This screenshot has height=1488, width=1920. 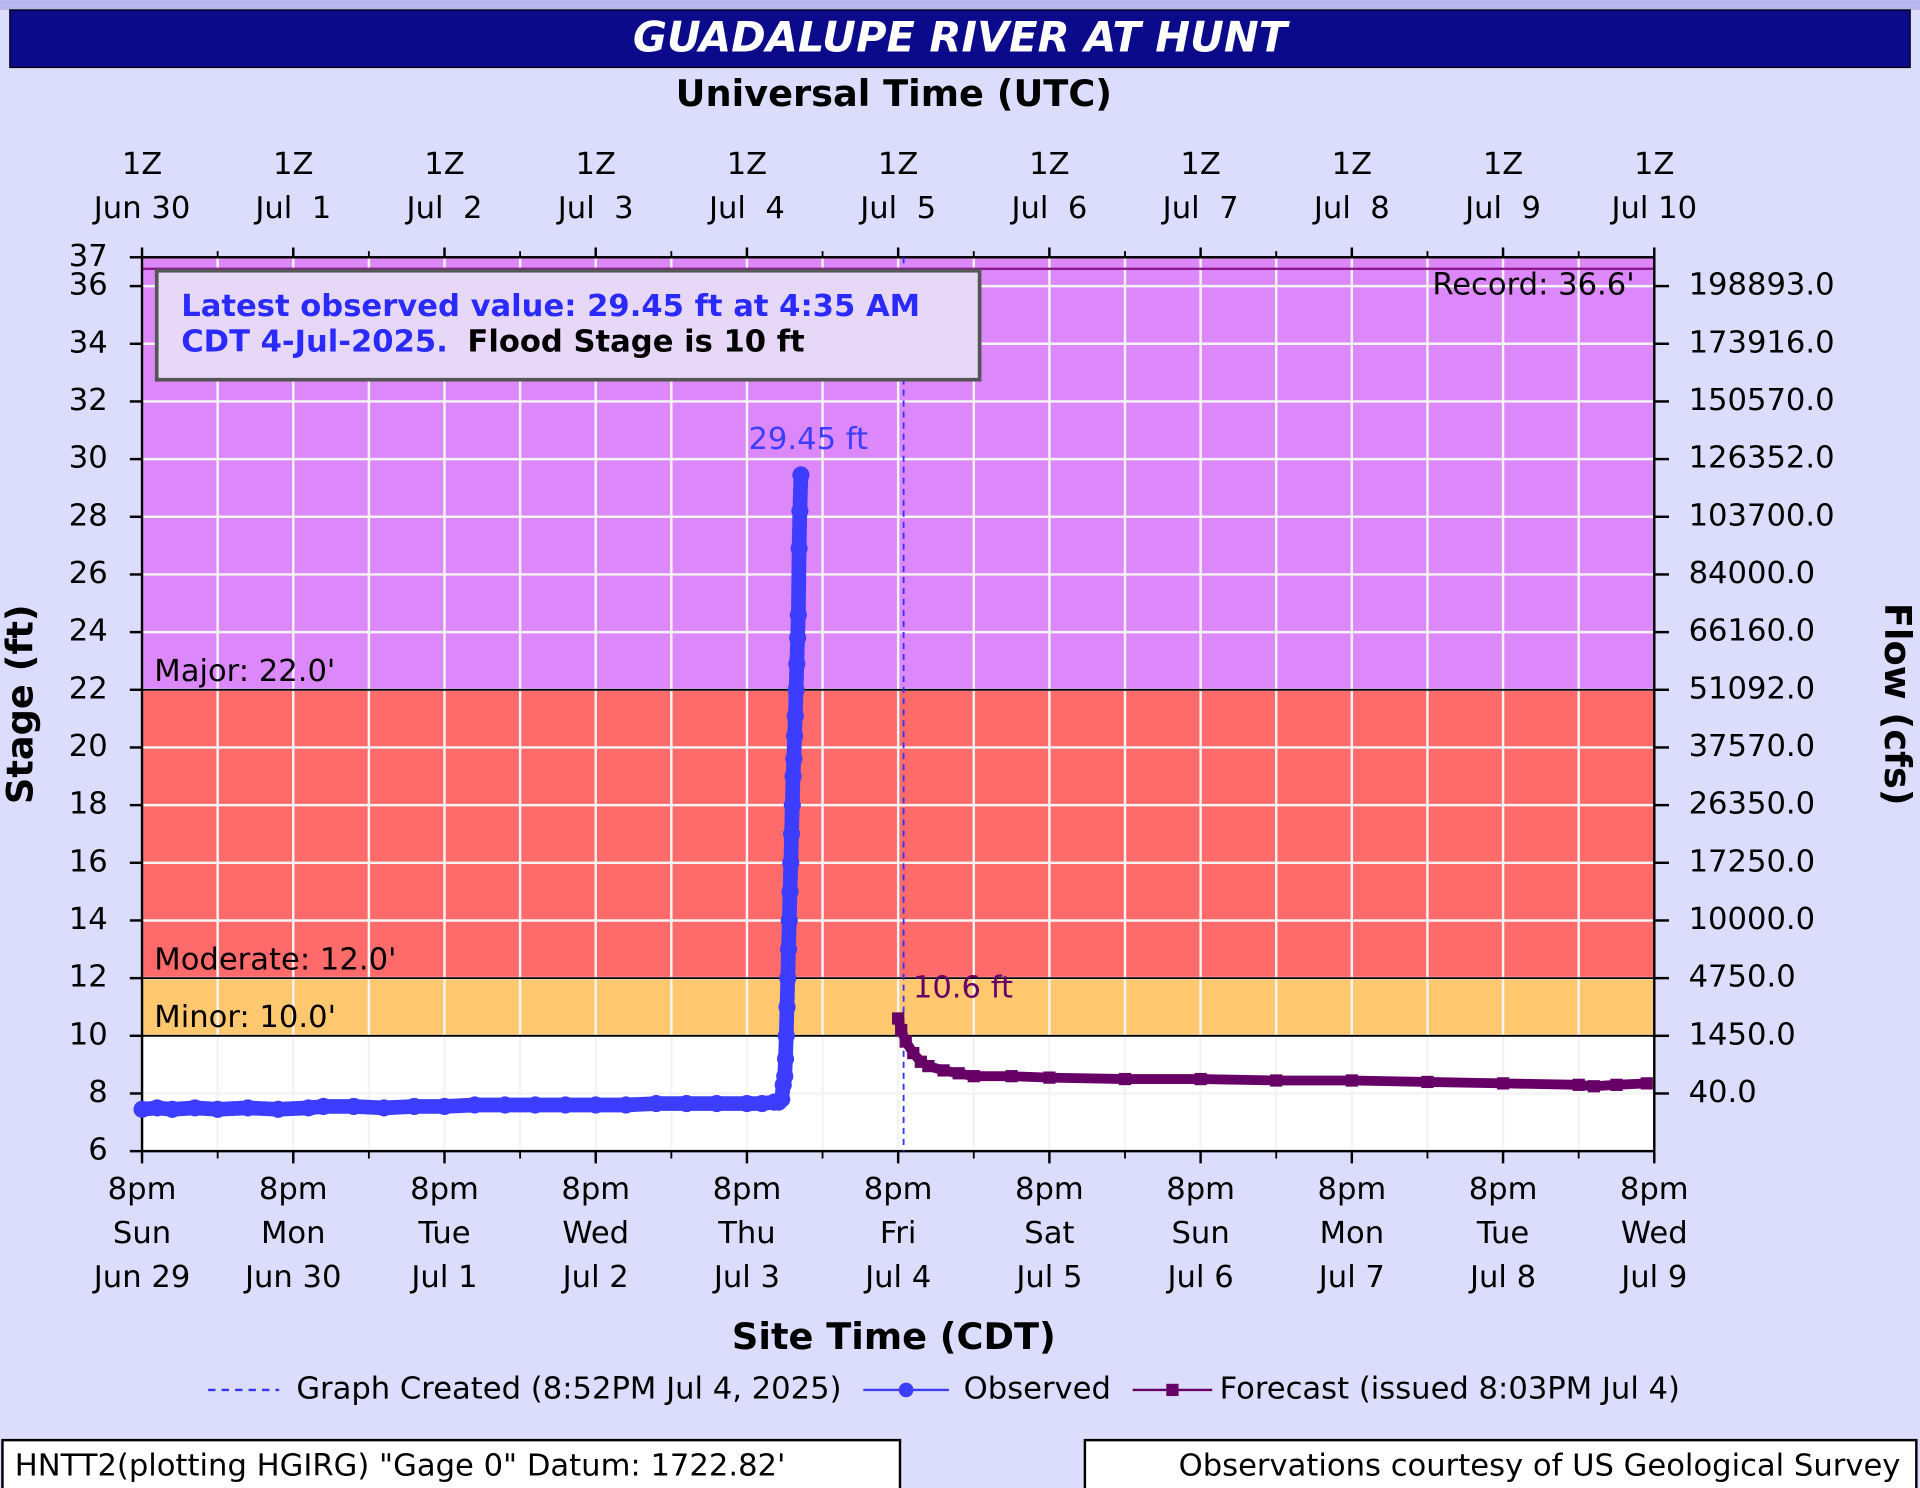 What do you see at coordinates (88, 342) in the screenshot?
I see `y-tick-label: 34` at bounding box center [88, 342].